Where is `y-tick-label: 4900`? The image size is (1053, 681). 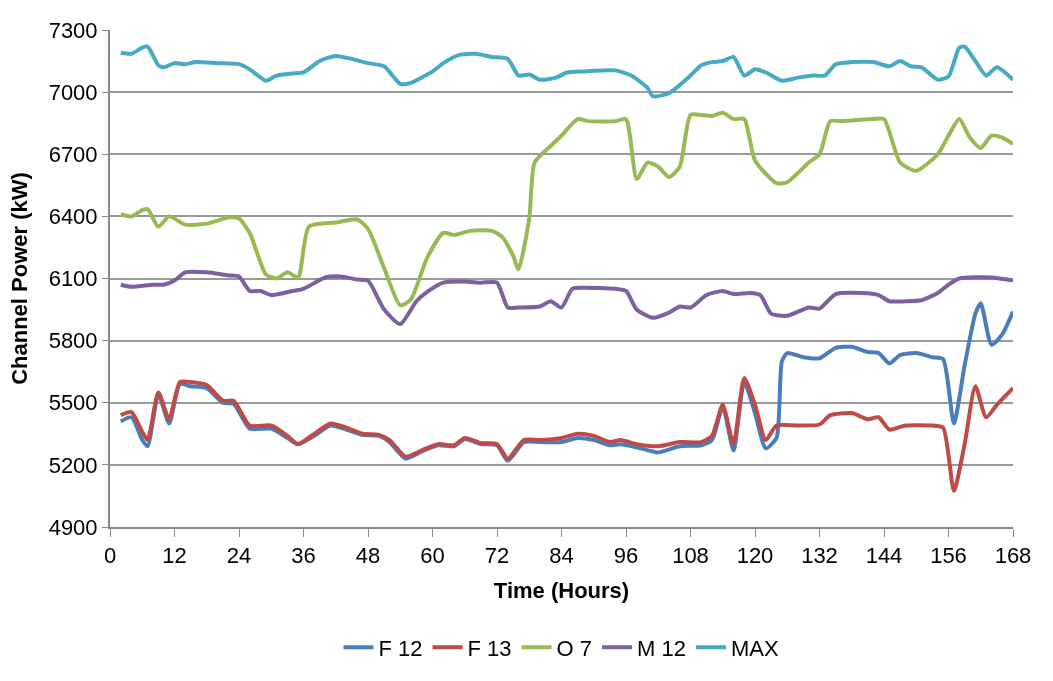 y-tick-label: 4900 is located at coordinates (73, 527).